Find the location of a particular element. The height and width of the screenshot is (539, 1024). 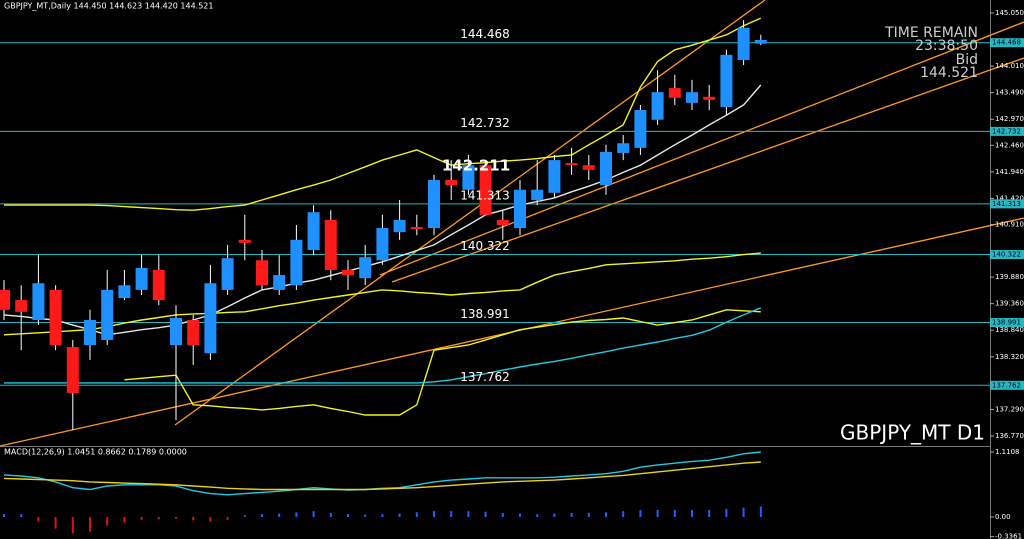

y-tick-label: 140.910 is located at coordinates (1009, 224).